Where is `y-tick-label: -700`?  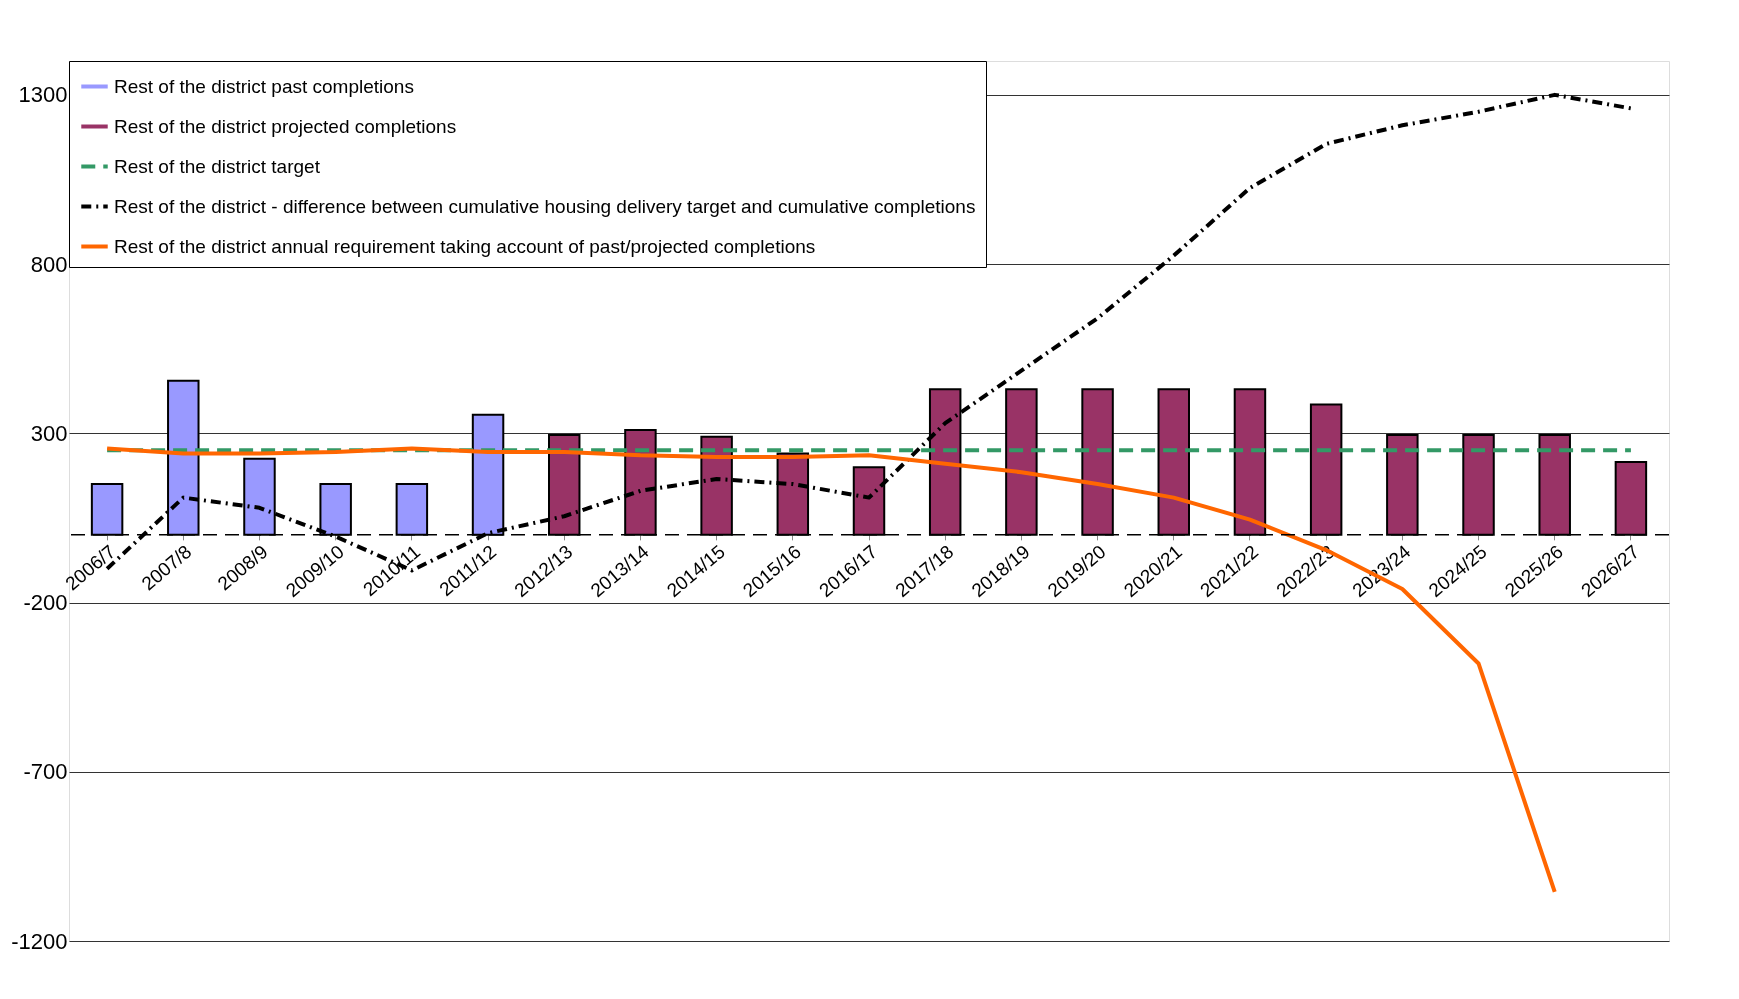 y-tick-label: -700 is located at coordinates (45, 772).